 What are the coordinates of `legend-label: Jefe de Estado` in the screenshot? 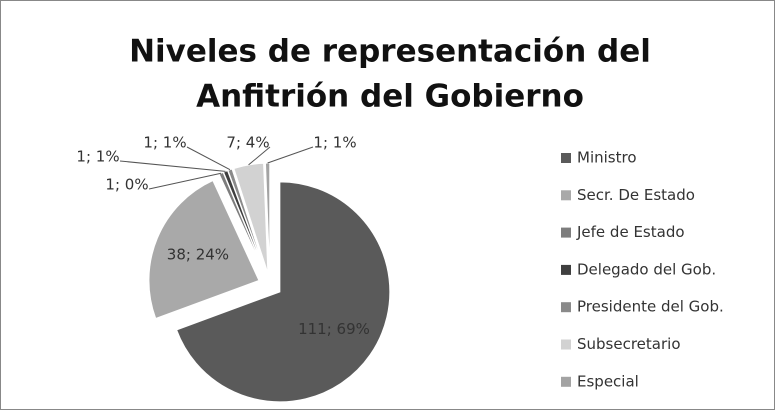 It's located at (630, 232).